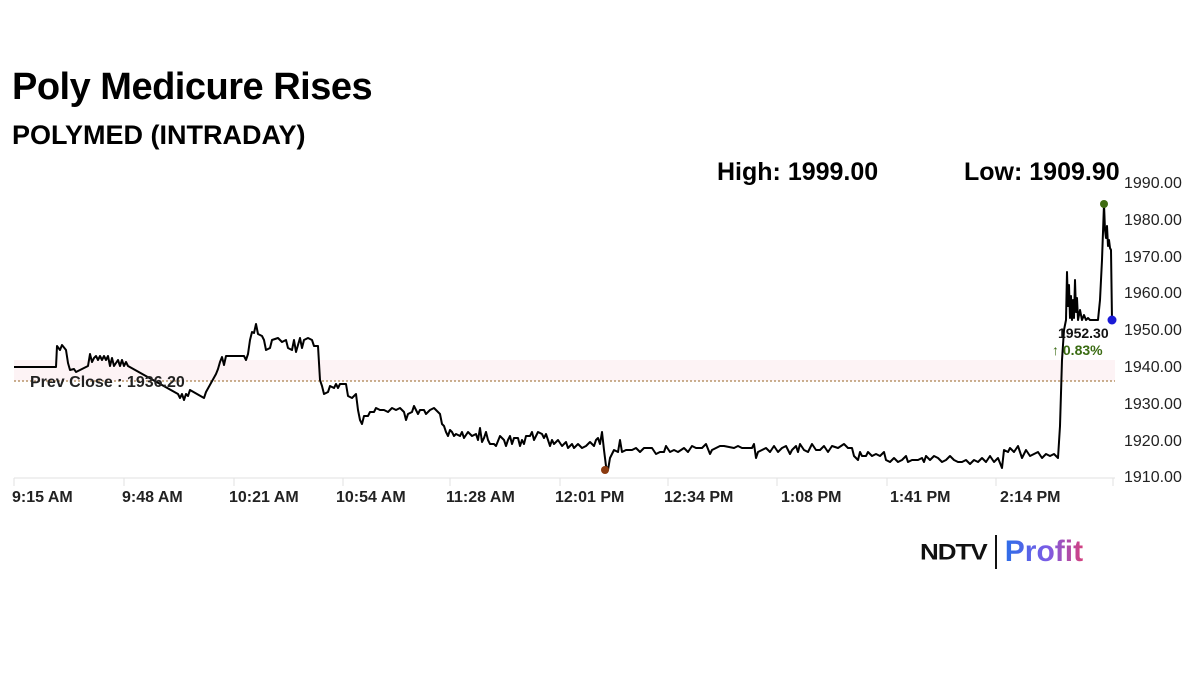 The width and height of the screenshot is (1200, 675). I want to click on day-low-label: Low: 1909.90, so click(1042, 172).